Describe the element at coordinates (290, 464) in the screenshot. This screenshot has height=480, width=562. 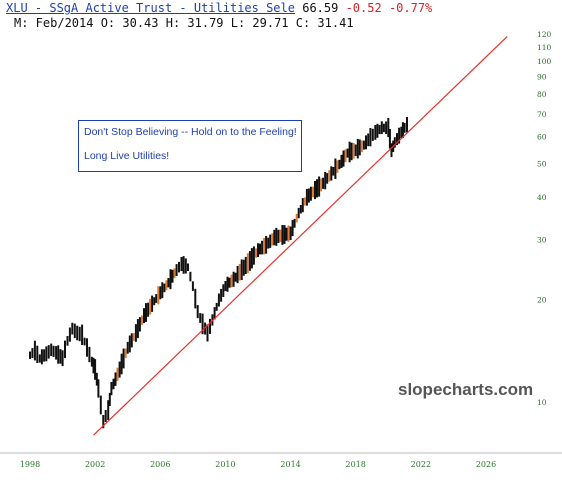
I see `x-tick-label-2014: 2014` at that location.